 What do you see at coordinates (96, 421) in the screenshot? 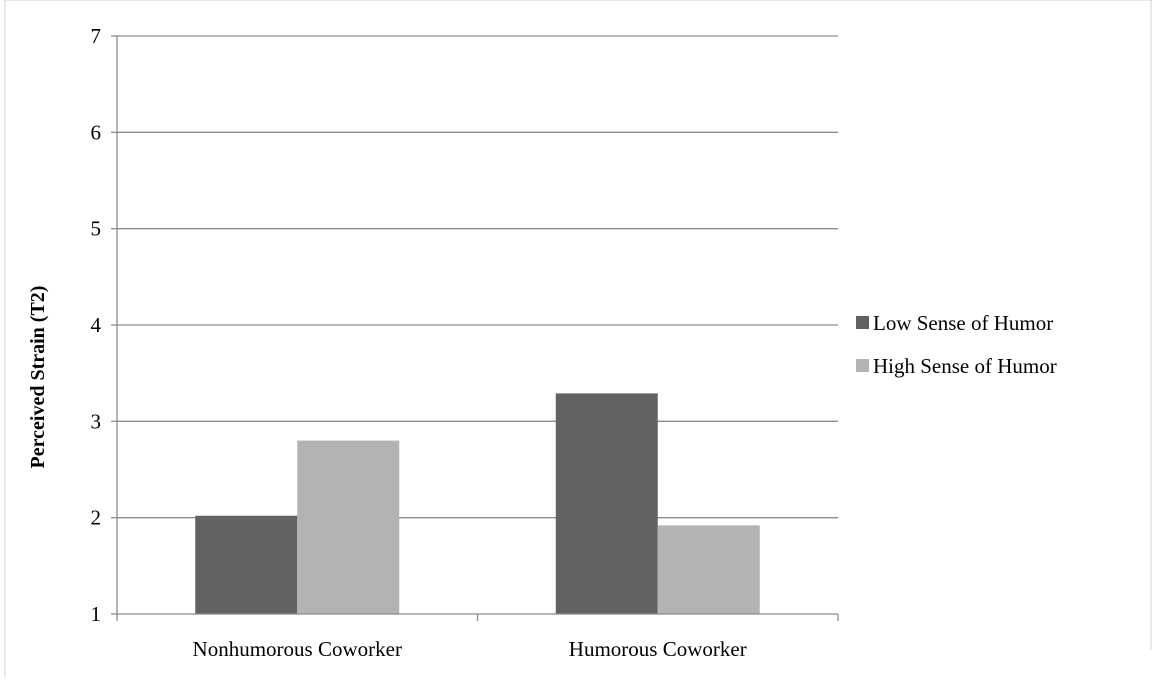
I see `y-tick-label: 3` at bounding box center [96, 421].